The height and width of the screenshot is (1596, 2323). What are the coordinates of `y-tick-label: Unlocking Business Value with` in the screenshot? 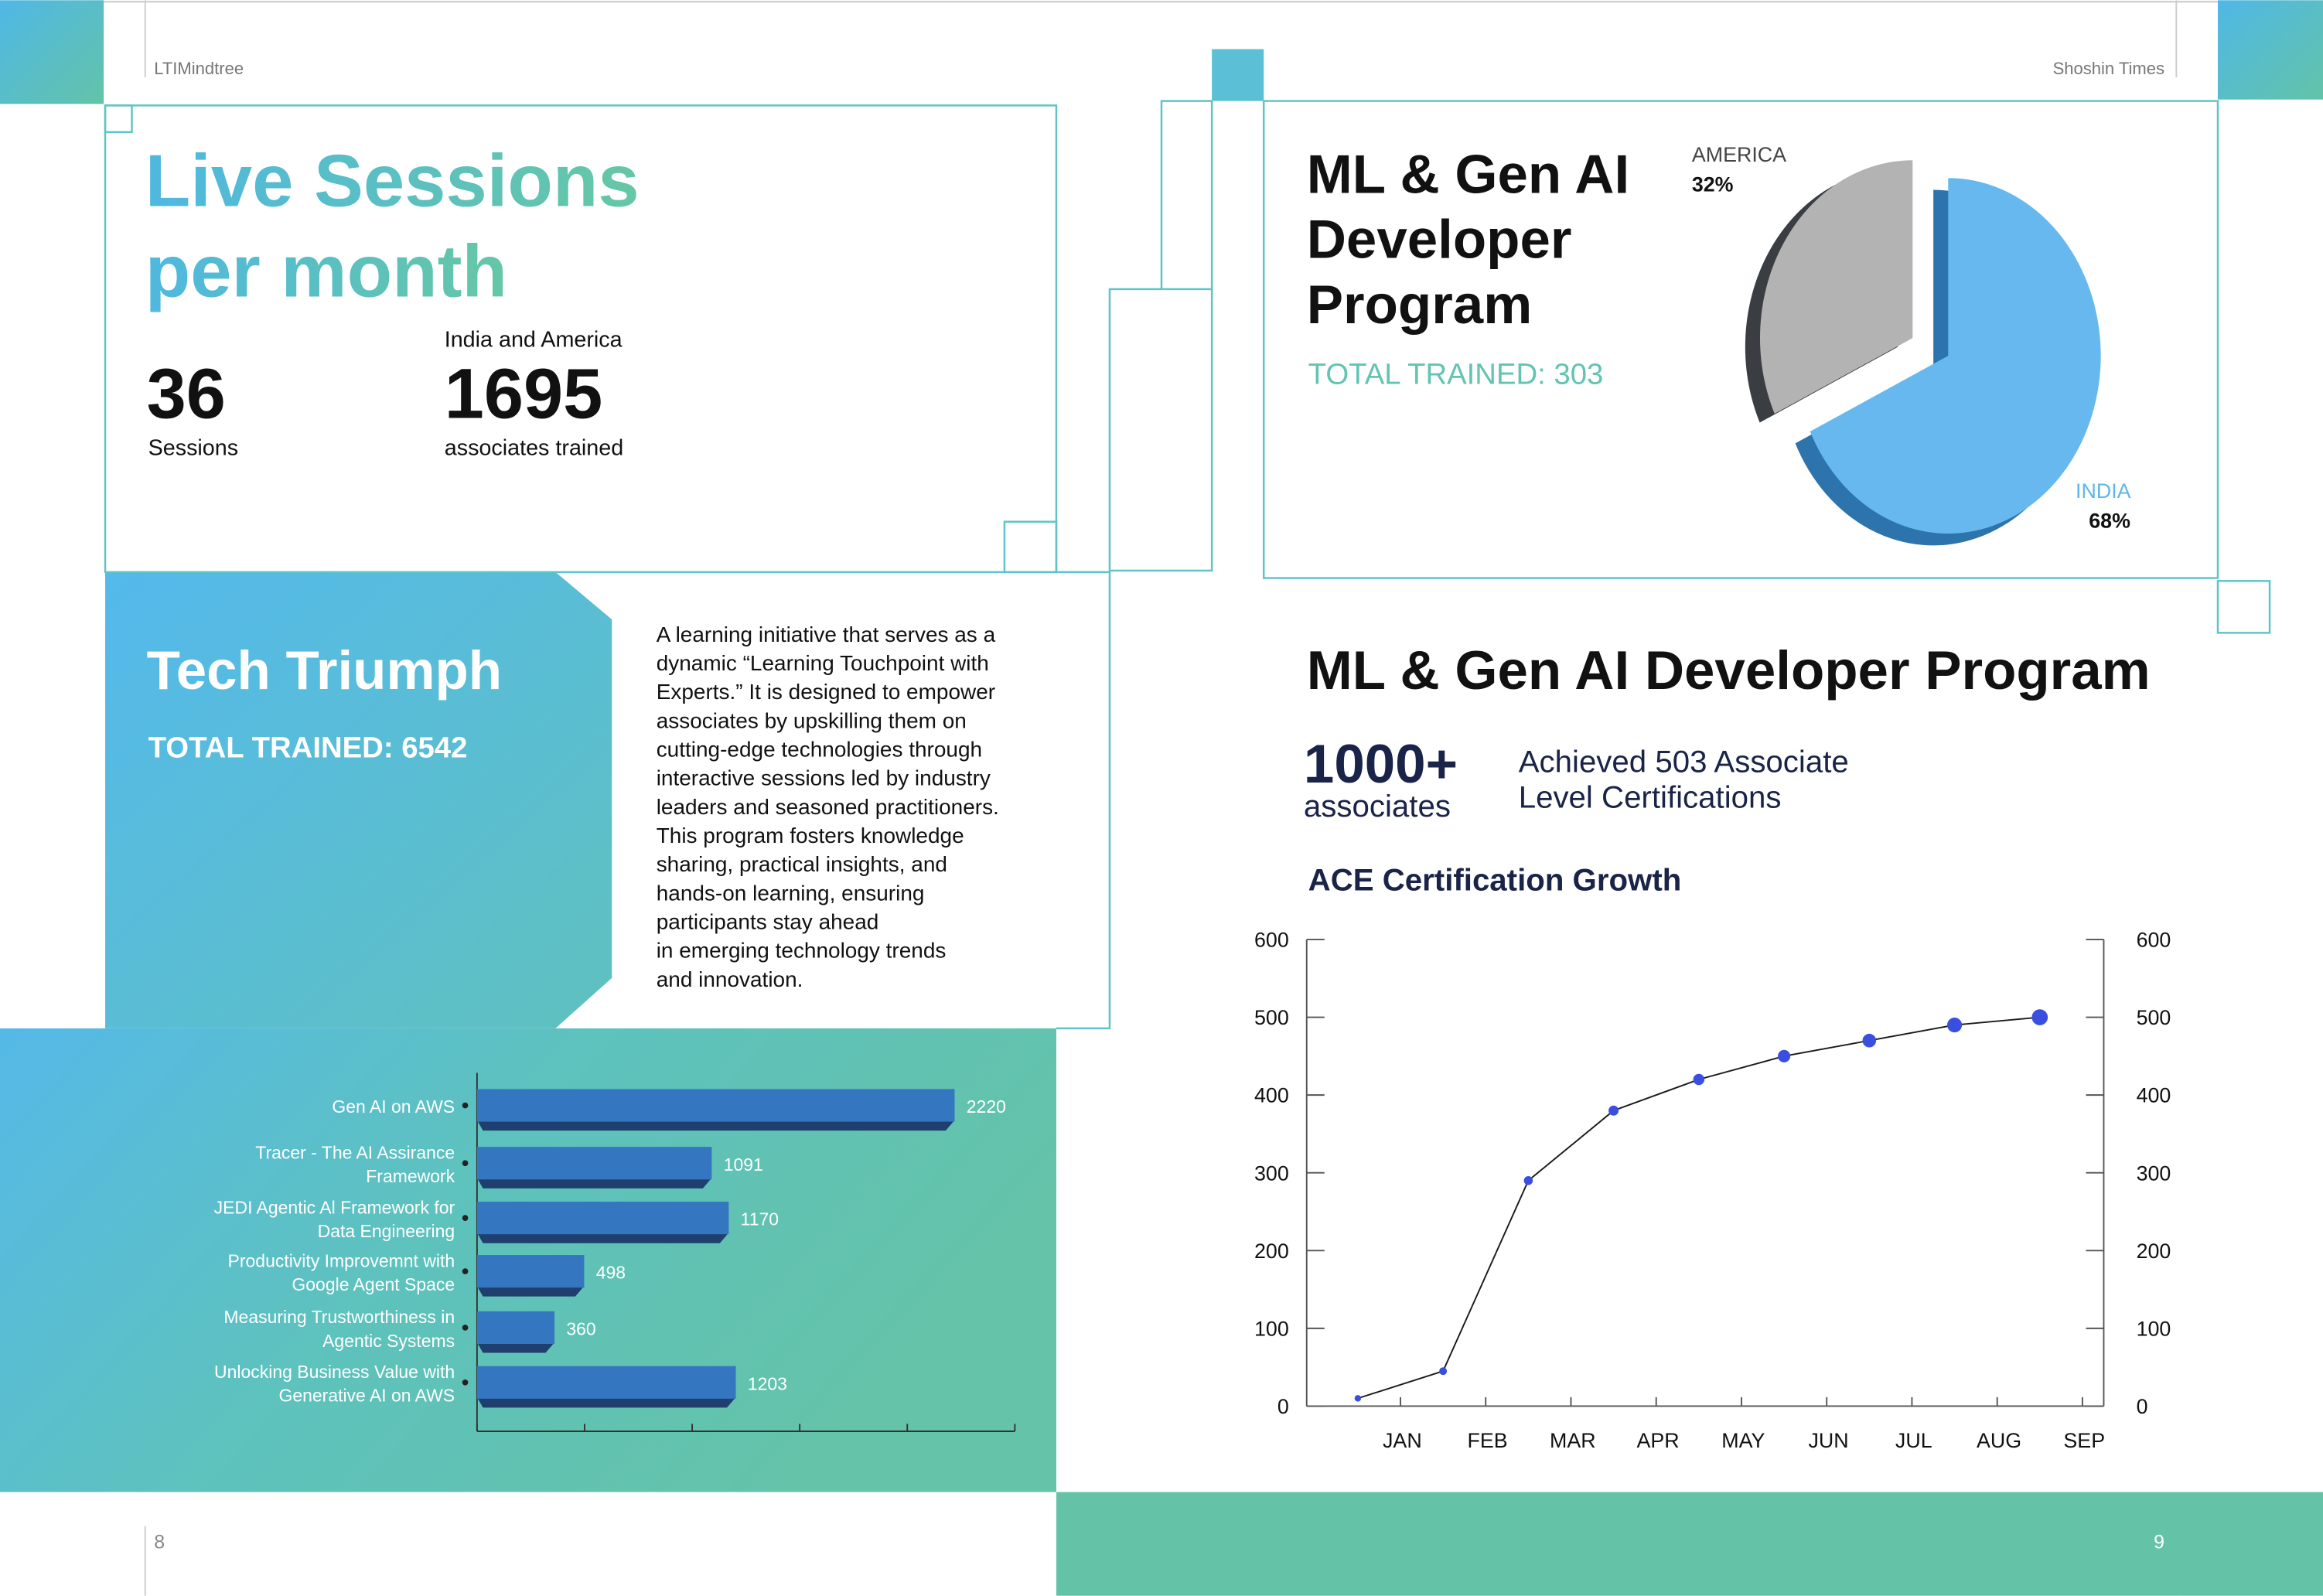 It's located at (334, 1372).